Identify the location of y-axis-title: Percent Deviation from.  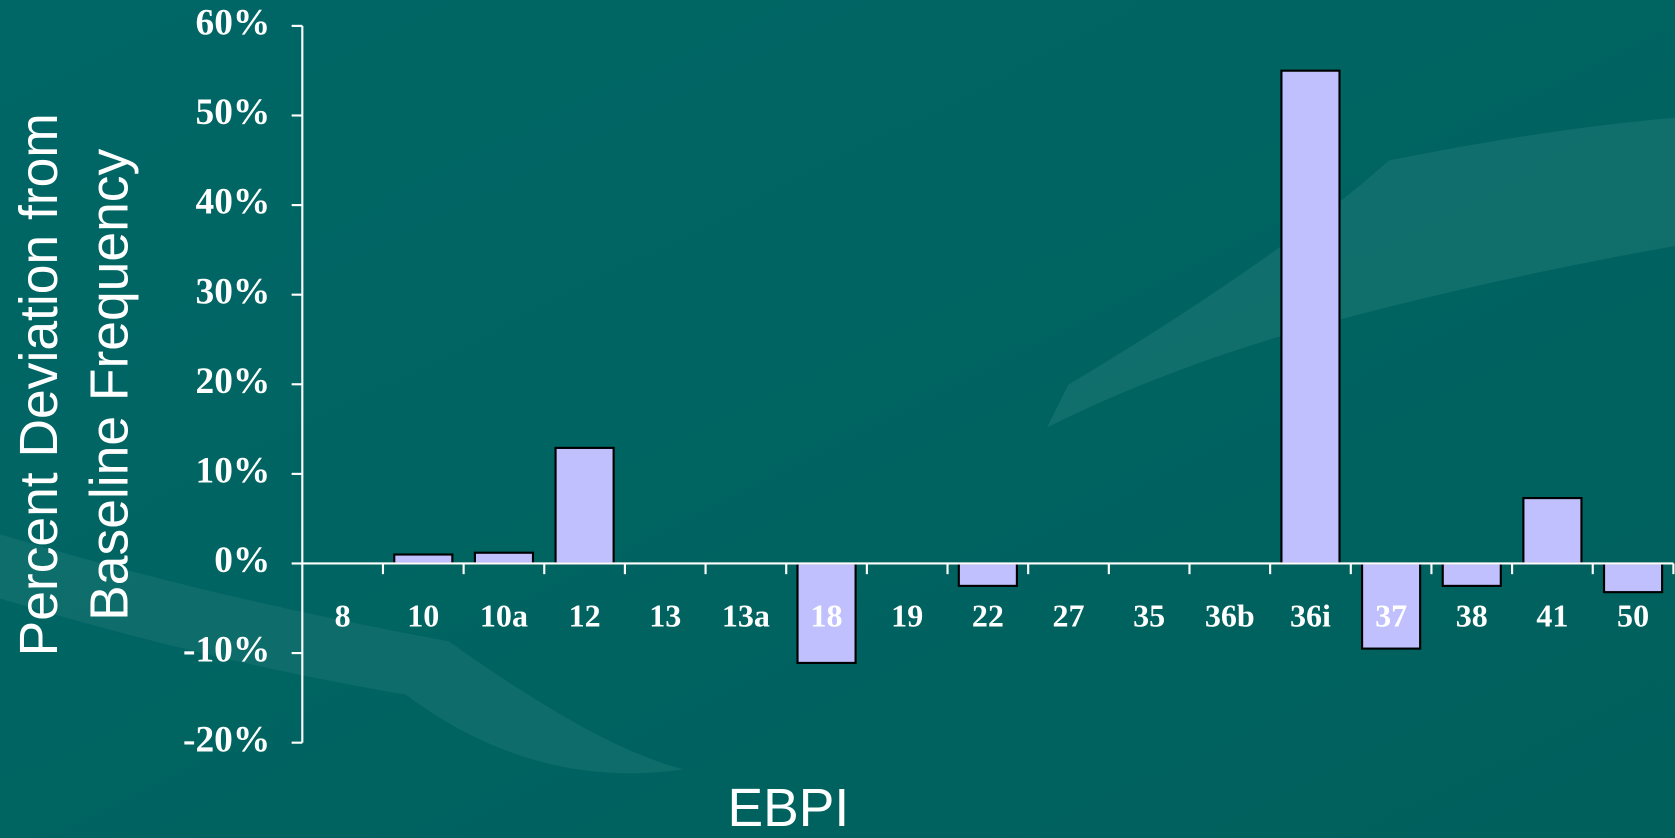
(39, 384).